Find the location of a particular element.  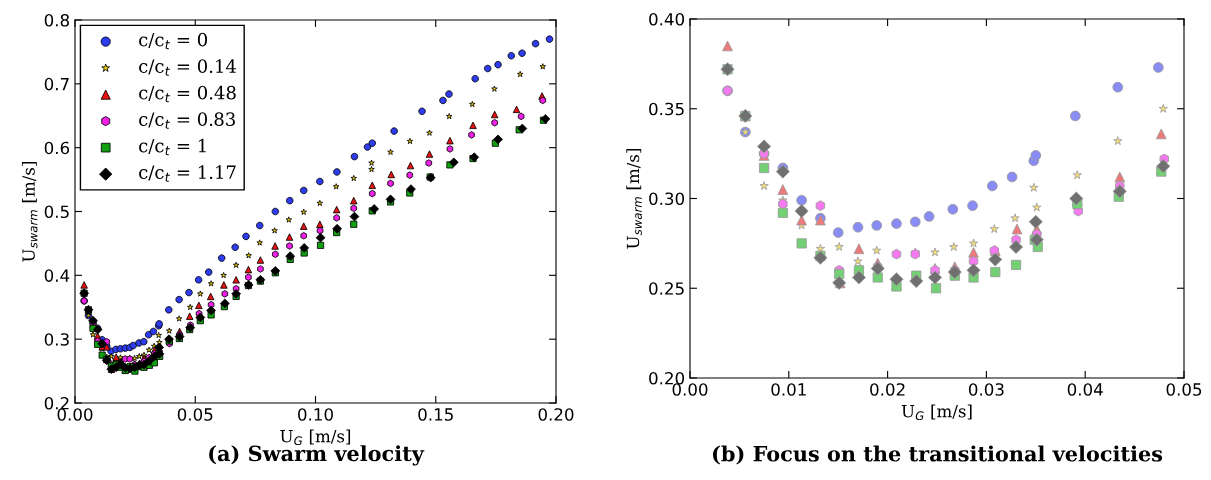

y-tick-label: 0.40 is located at coordinates (667, 19).